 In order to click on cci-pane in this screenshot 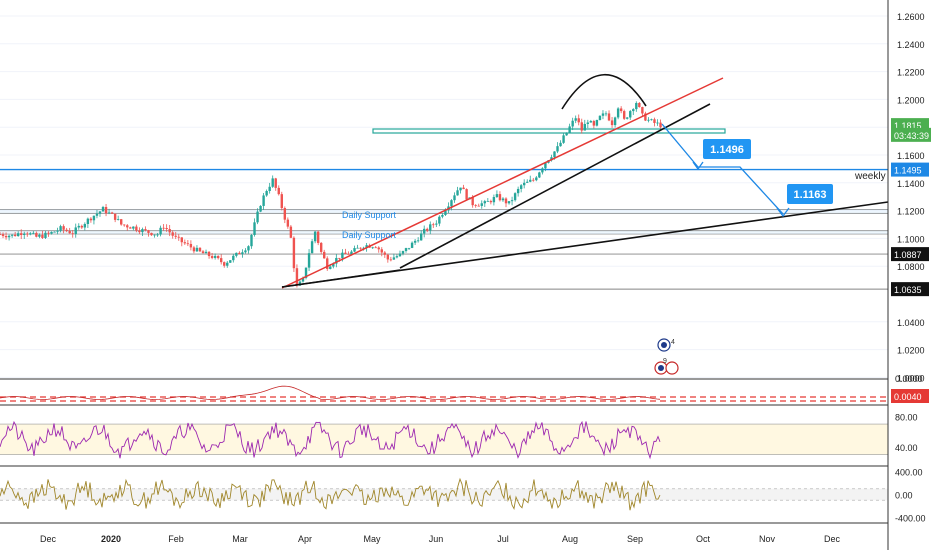, I will do `click(444, 494)`.